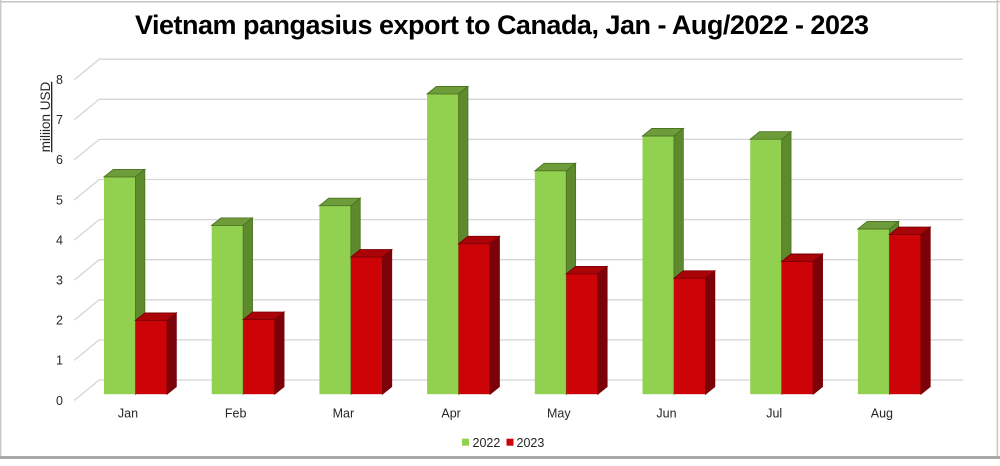 This screenshot has width=1000, height=466. I want to click on svg-text: 2023, so click(531, 443).